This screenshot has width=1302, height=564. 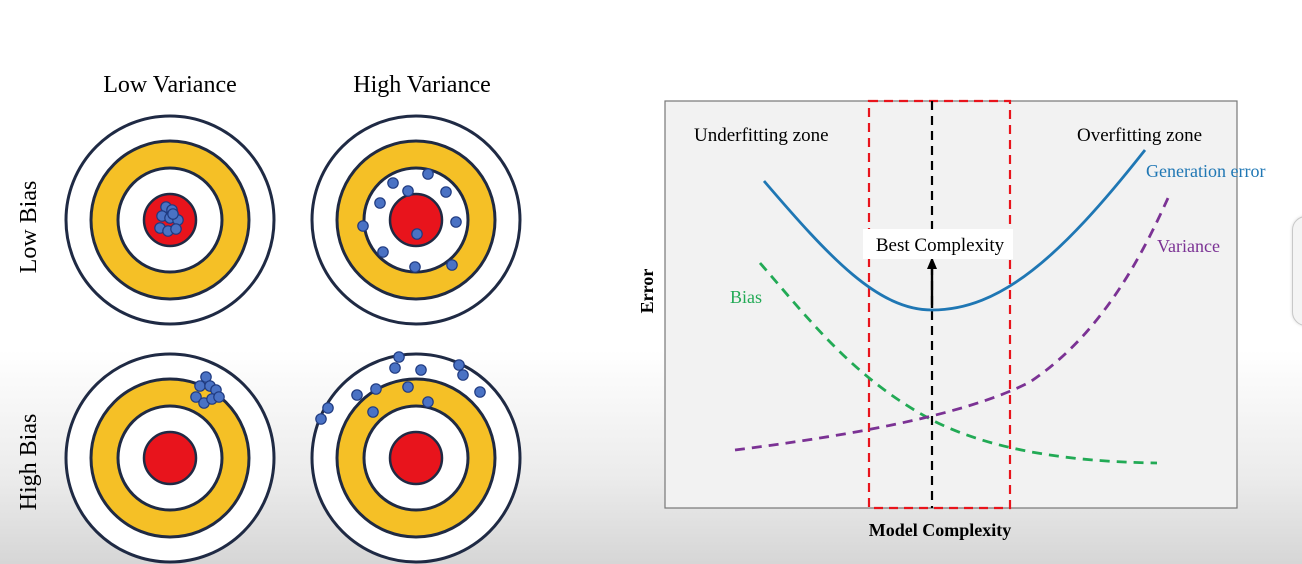 I want to click on target-low-bias-low-variance, so click(x=170, y=220).